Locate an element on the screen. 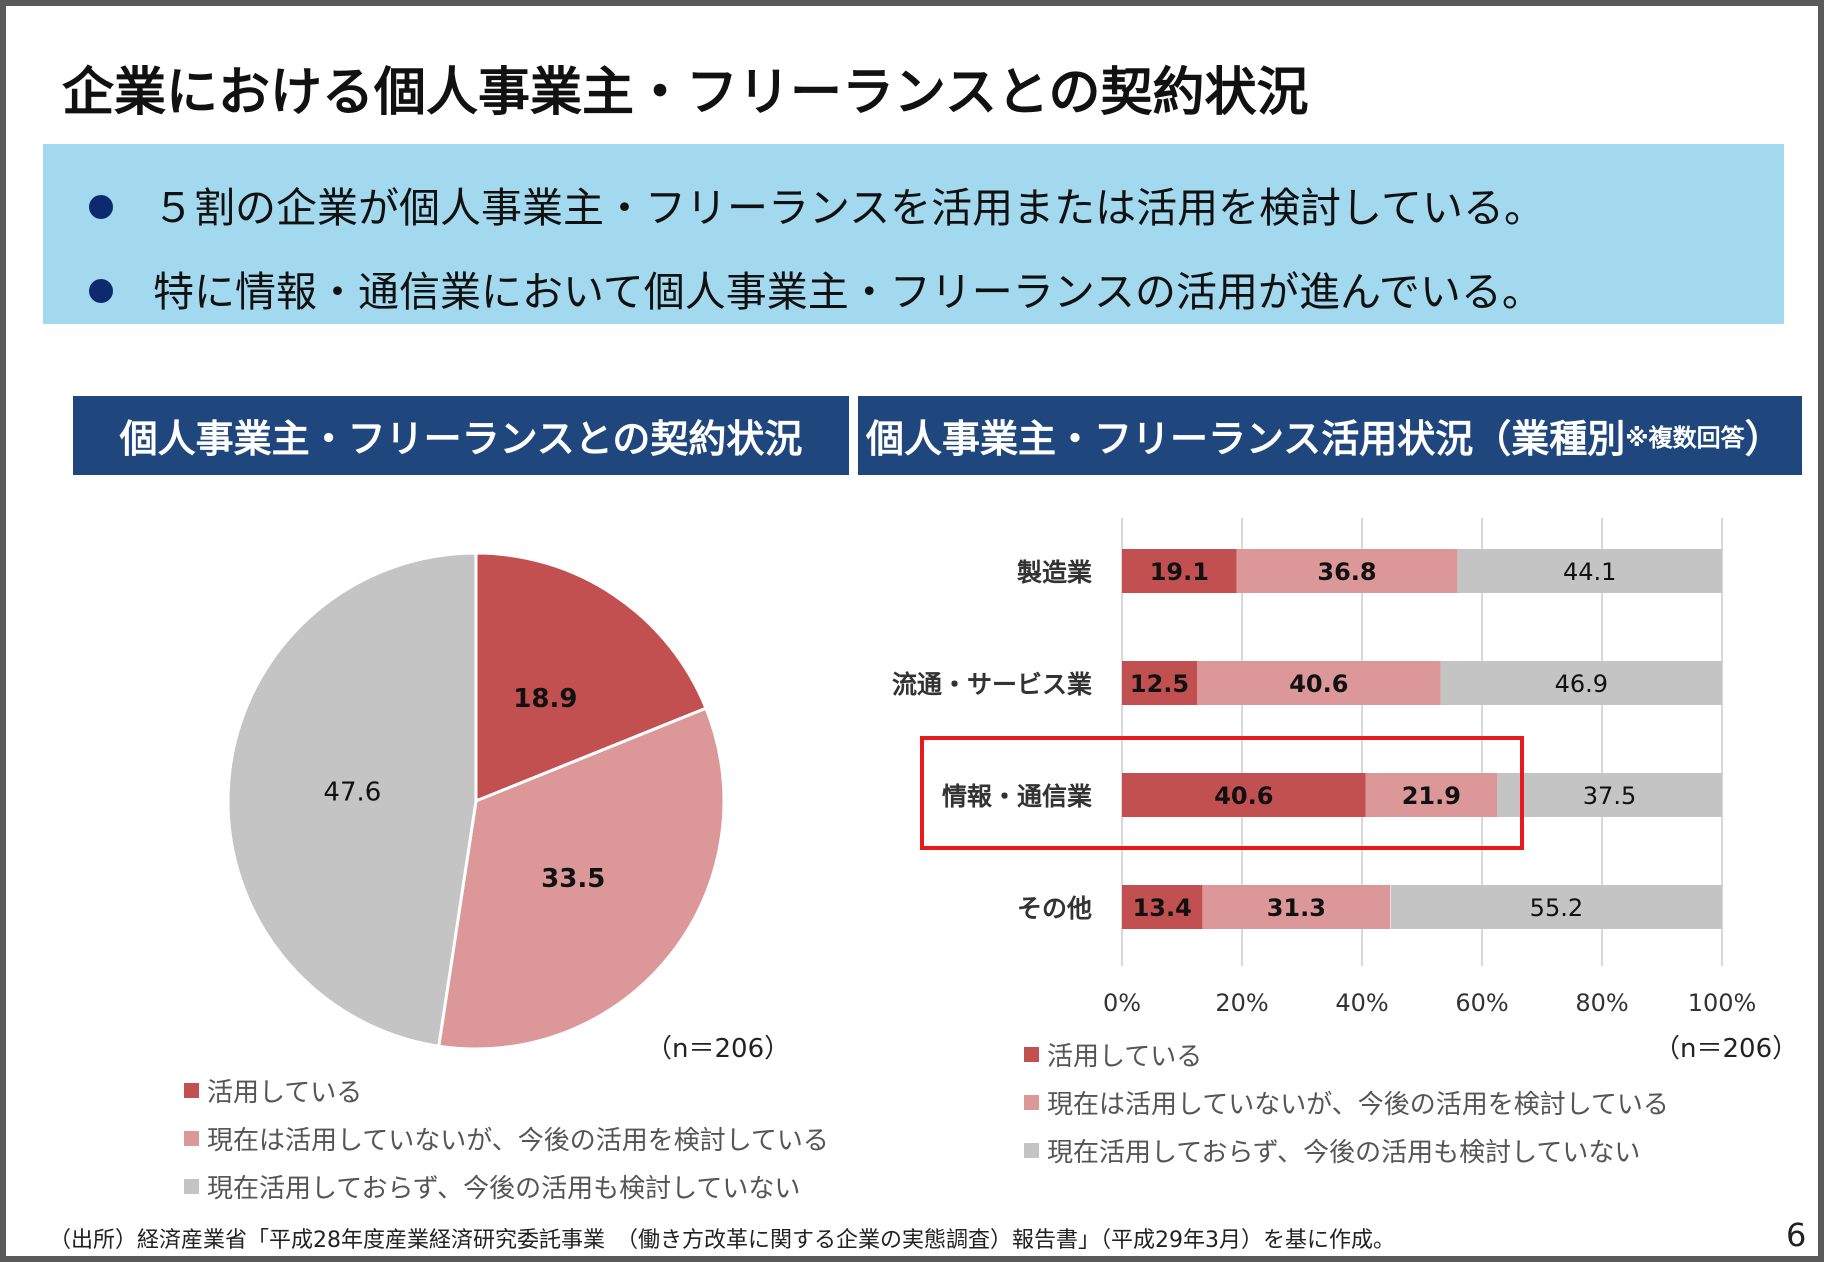  bar-value-label: 19.1 is located at coordinates (1179, 572).